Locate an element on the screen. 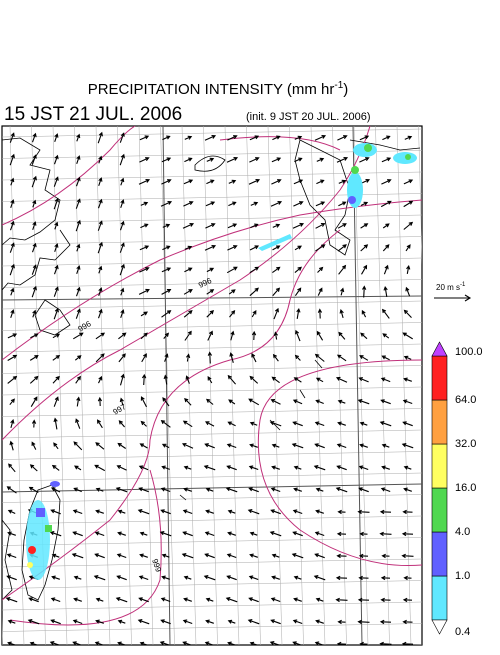 Image resolution: width=500 pixels, height=655 pixels. major-grid-line is located at coordinates (166, 385).